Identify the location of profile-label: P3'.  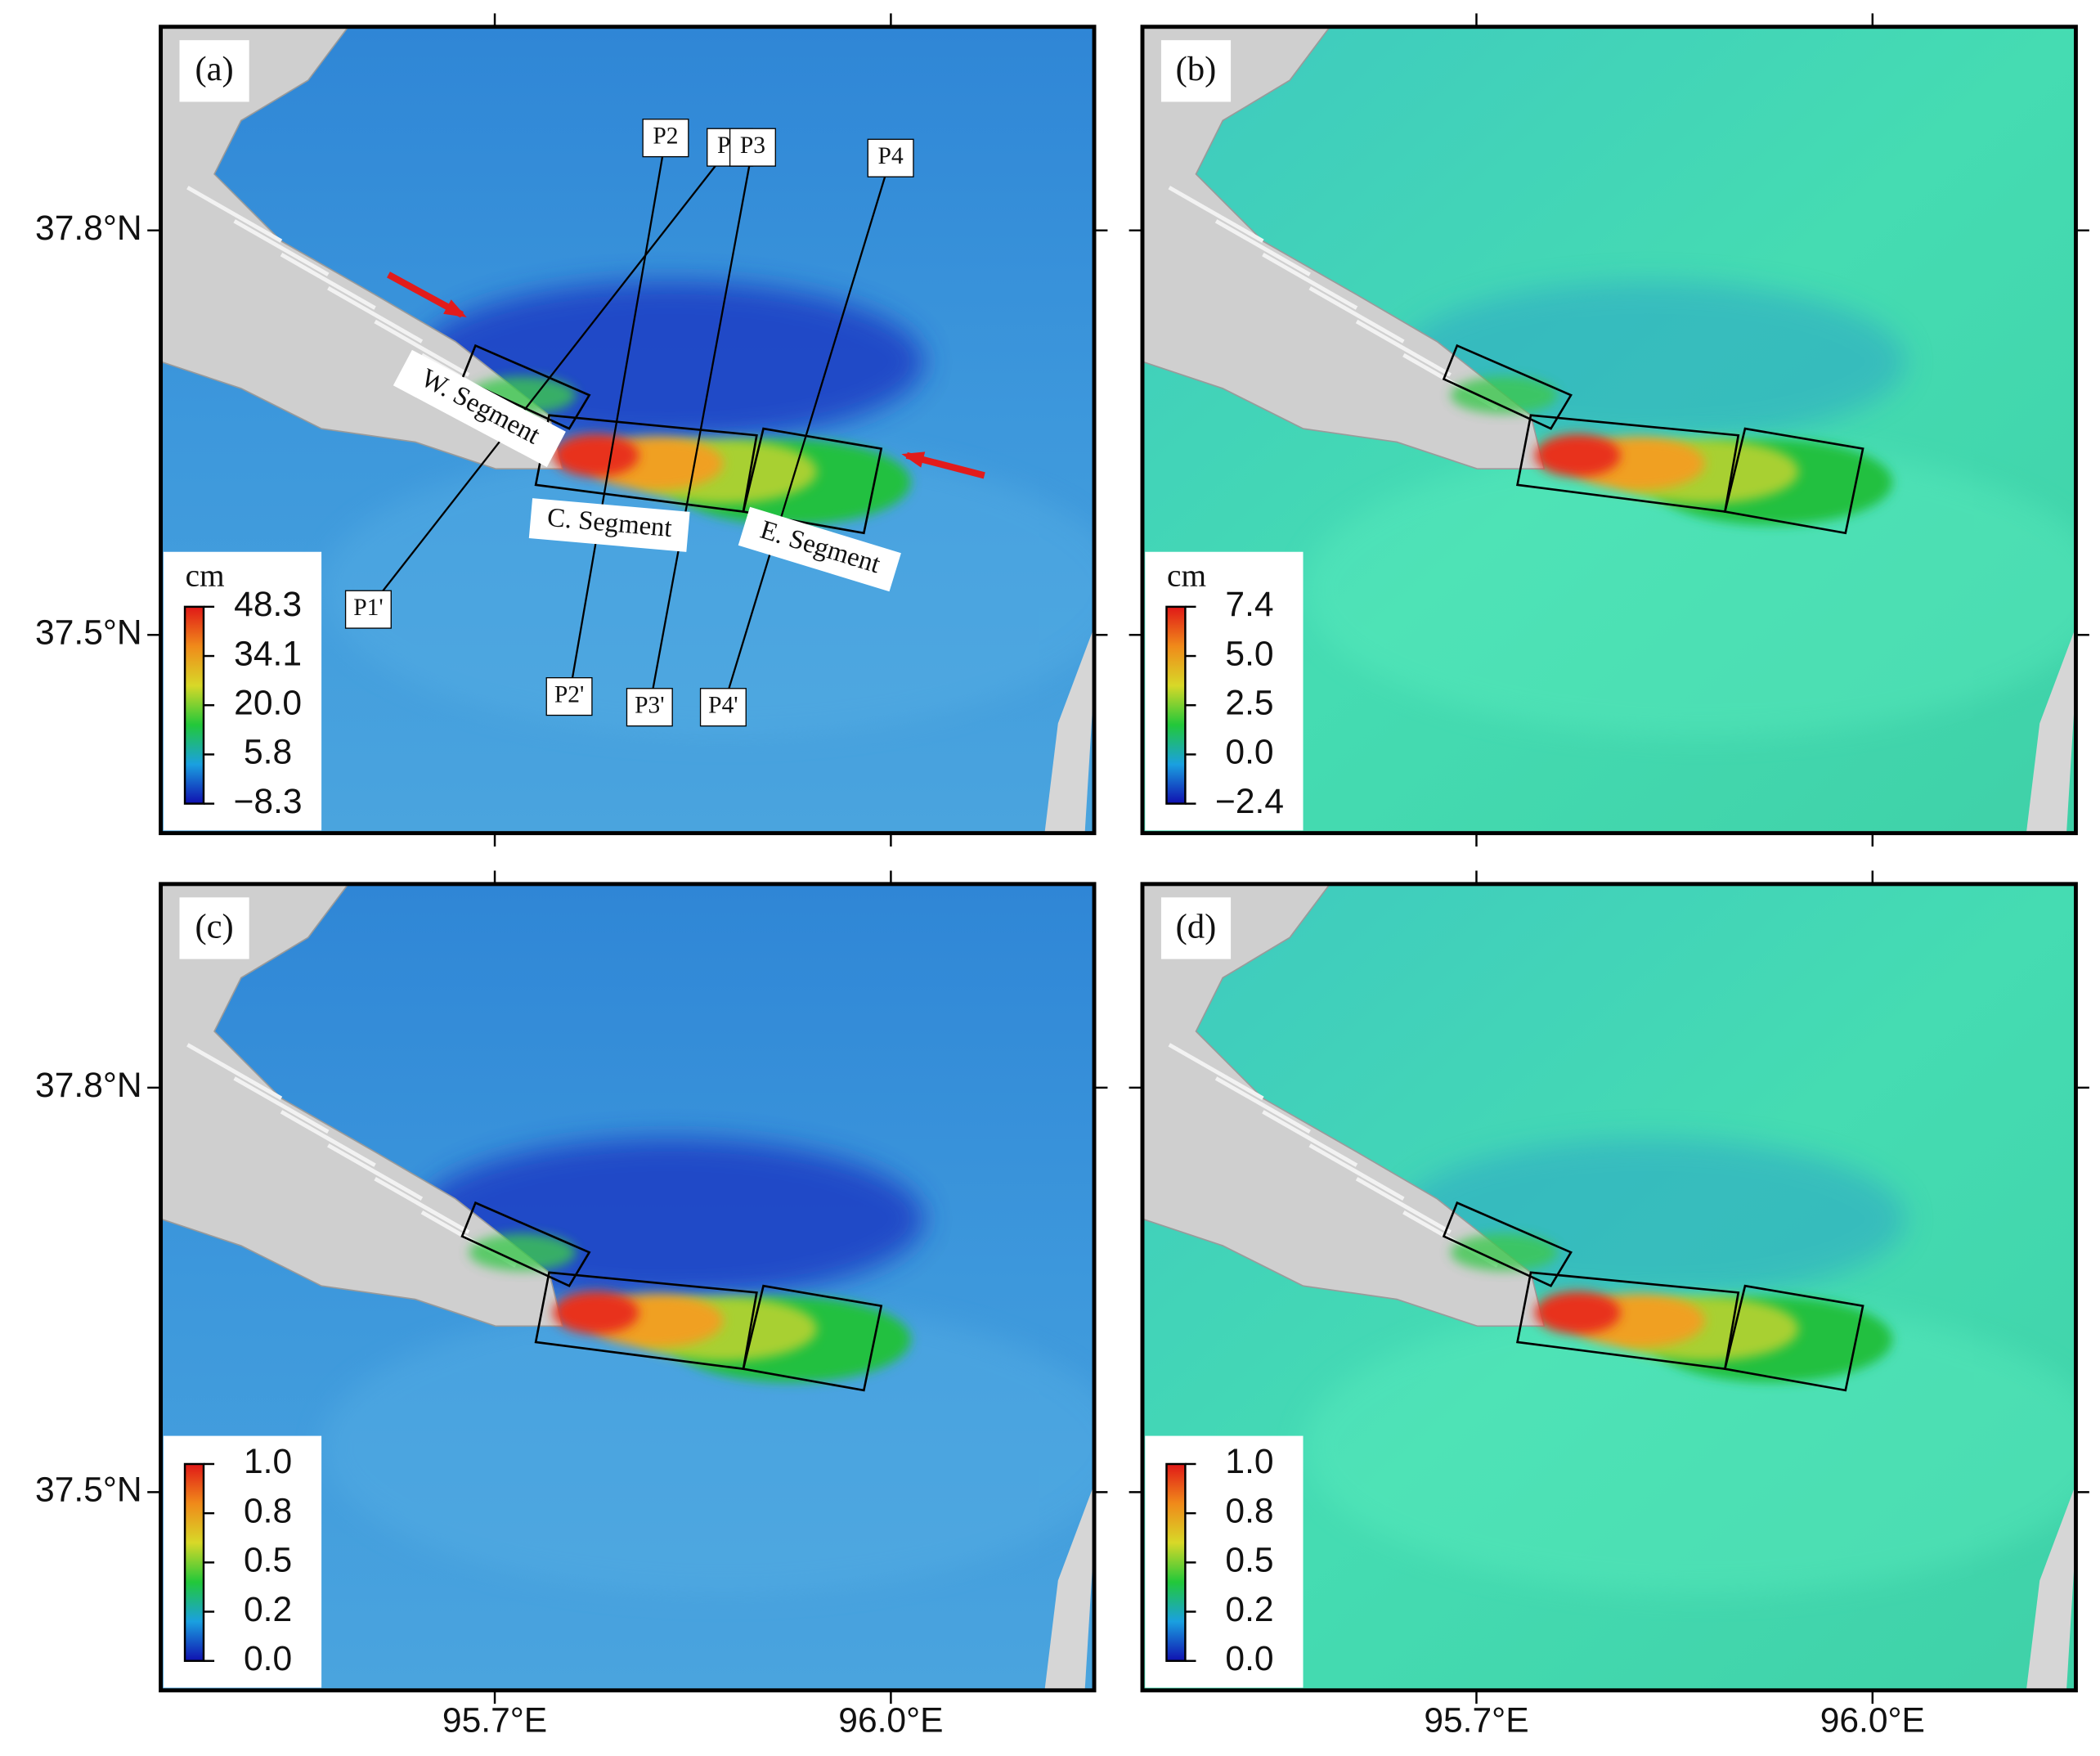
(649, 705).